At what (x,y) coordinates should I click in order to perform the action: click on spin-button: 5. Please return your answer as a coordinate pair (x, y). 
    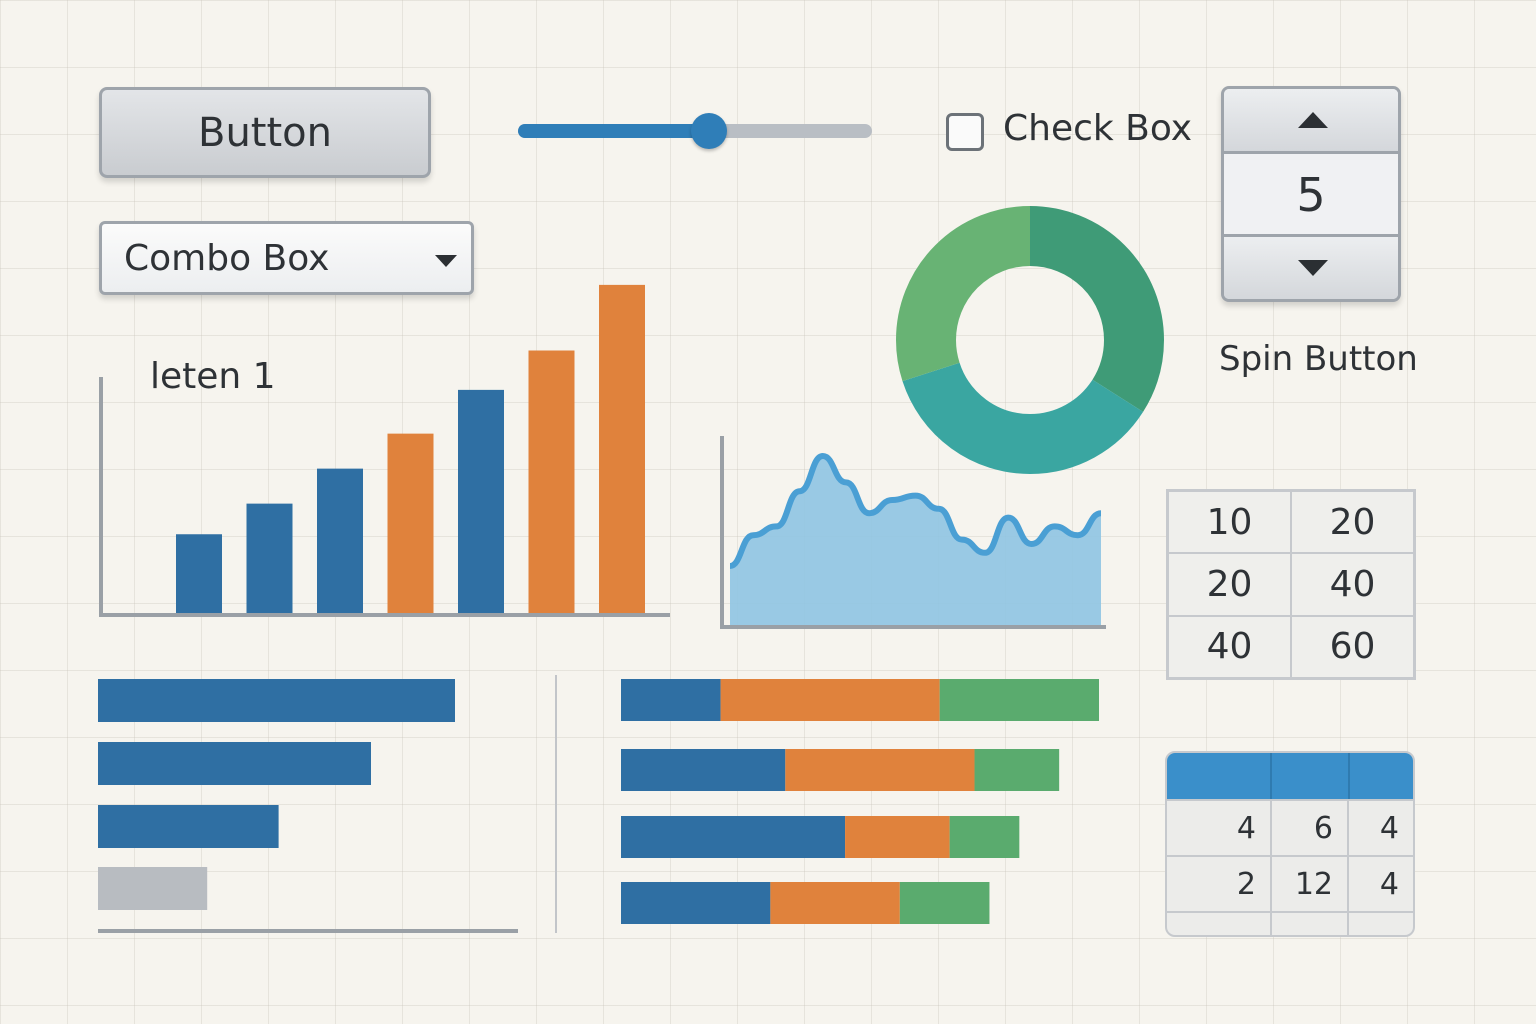
    Looking at the image, I should click on (1311, 194).